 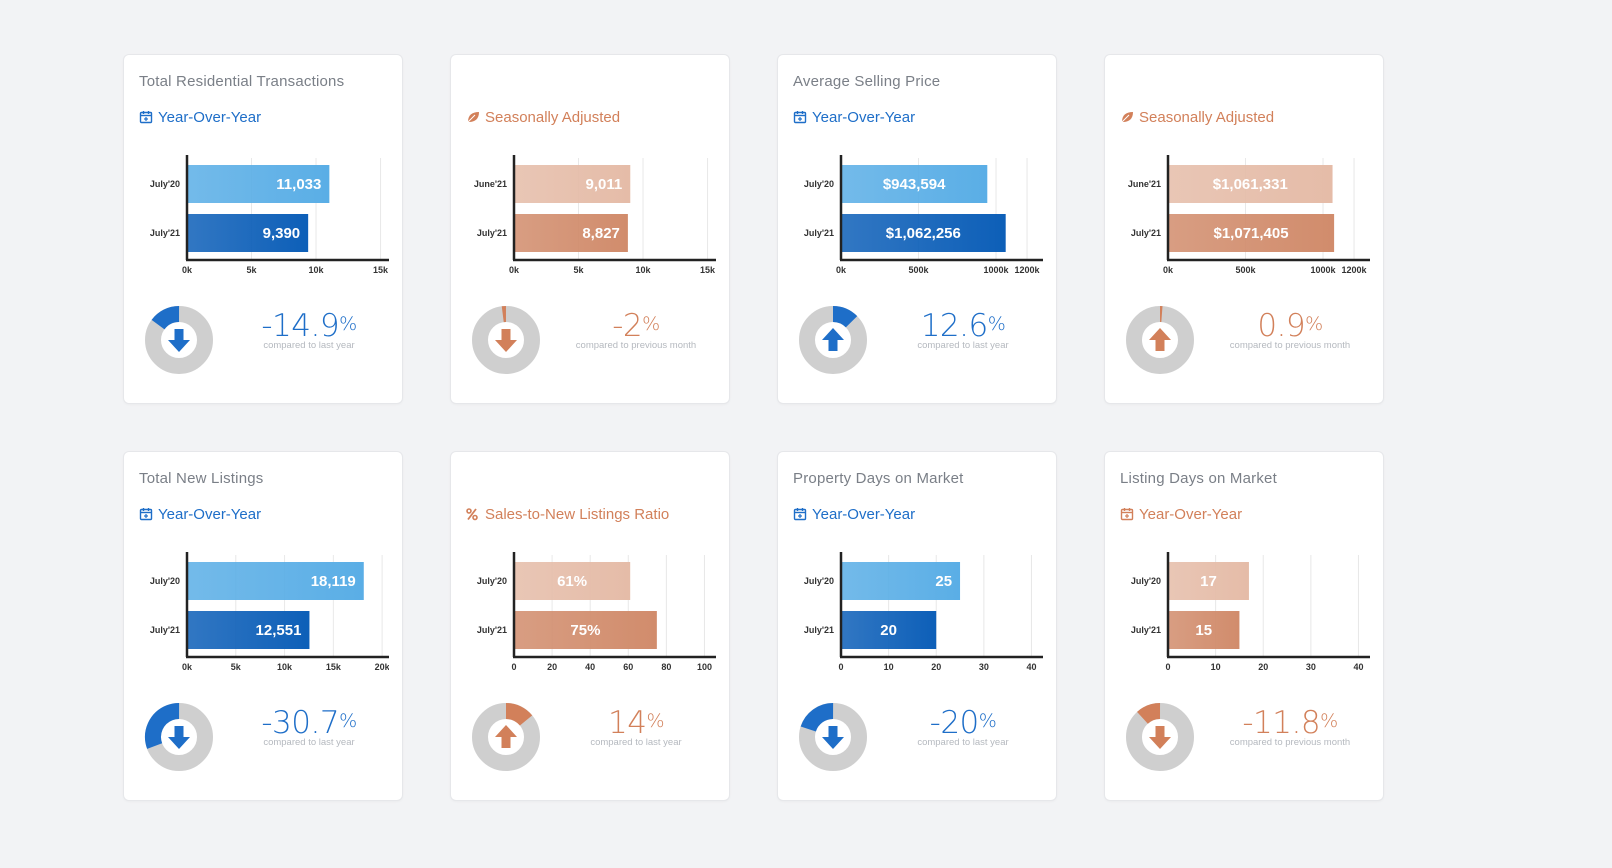 What do you see at coordinates (279, 630) in the screenshot?
I see `bar-value-label: 12,551` at bounding box center [279, 630].